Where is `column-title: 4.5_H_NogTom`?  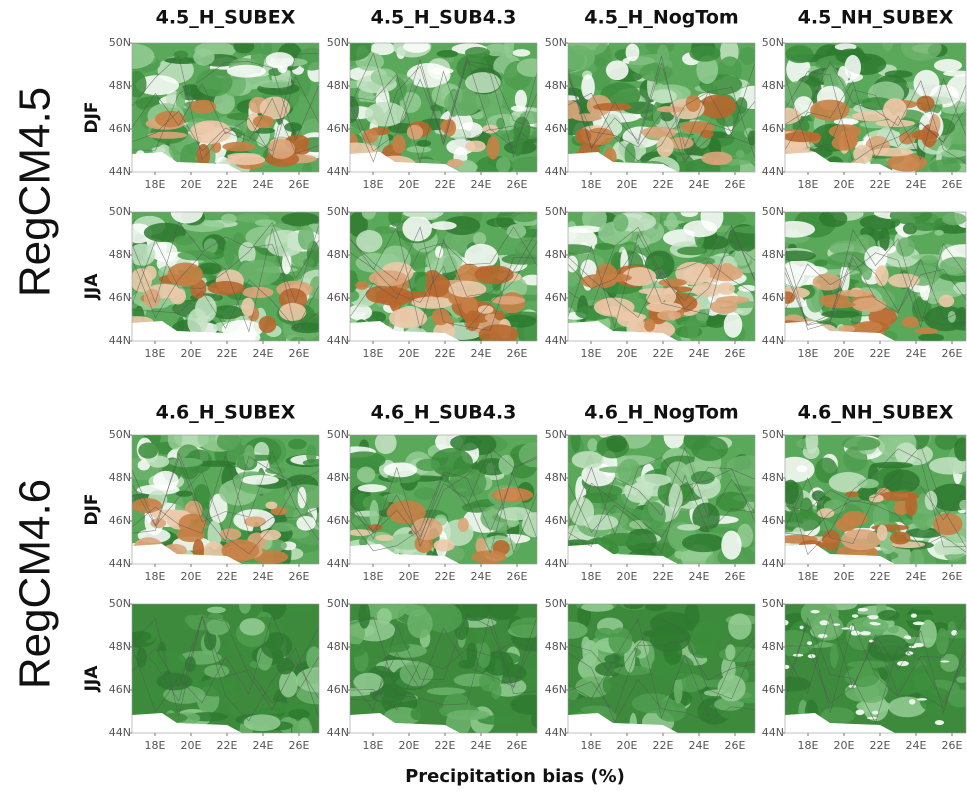
column-title: 4.5_H_NogTom is located at coordinates (661, 18).